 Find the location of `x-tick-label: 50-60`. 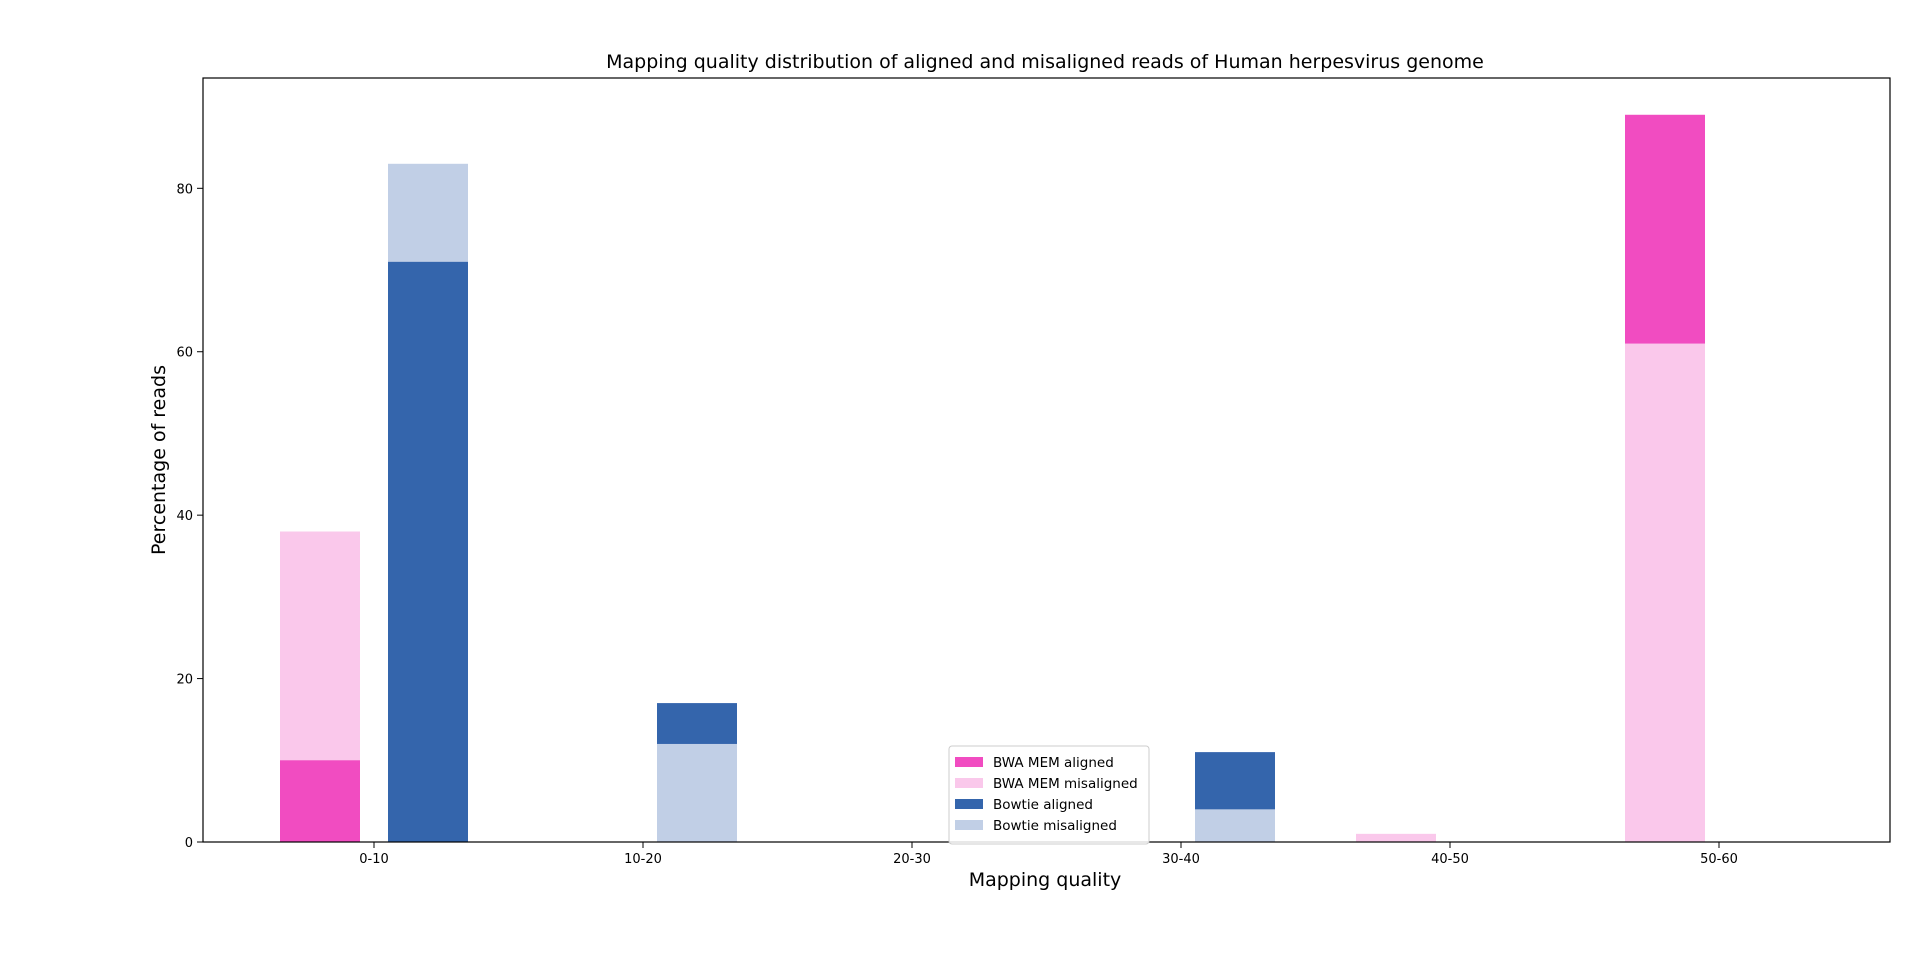

x-tick-label: 50-60 is located at coordinates (1719, 859).